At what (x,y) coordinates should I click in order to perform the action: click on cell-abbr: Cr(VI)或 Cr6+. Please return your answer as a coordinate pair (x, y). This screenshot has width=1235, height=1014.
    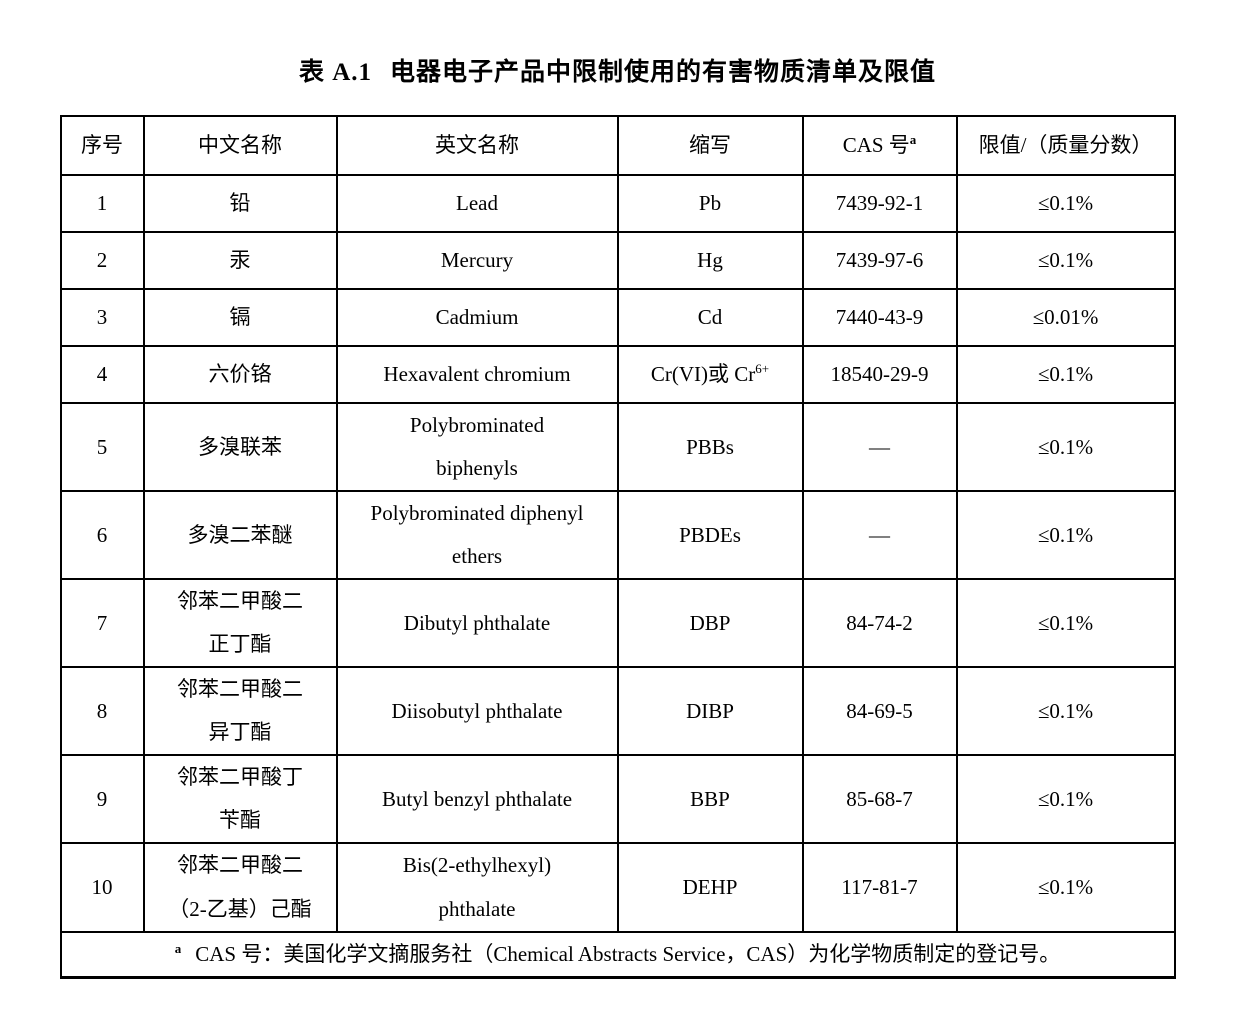
    Looking at the image, I should click on (710, 374).